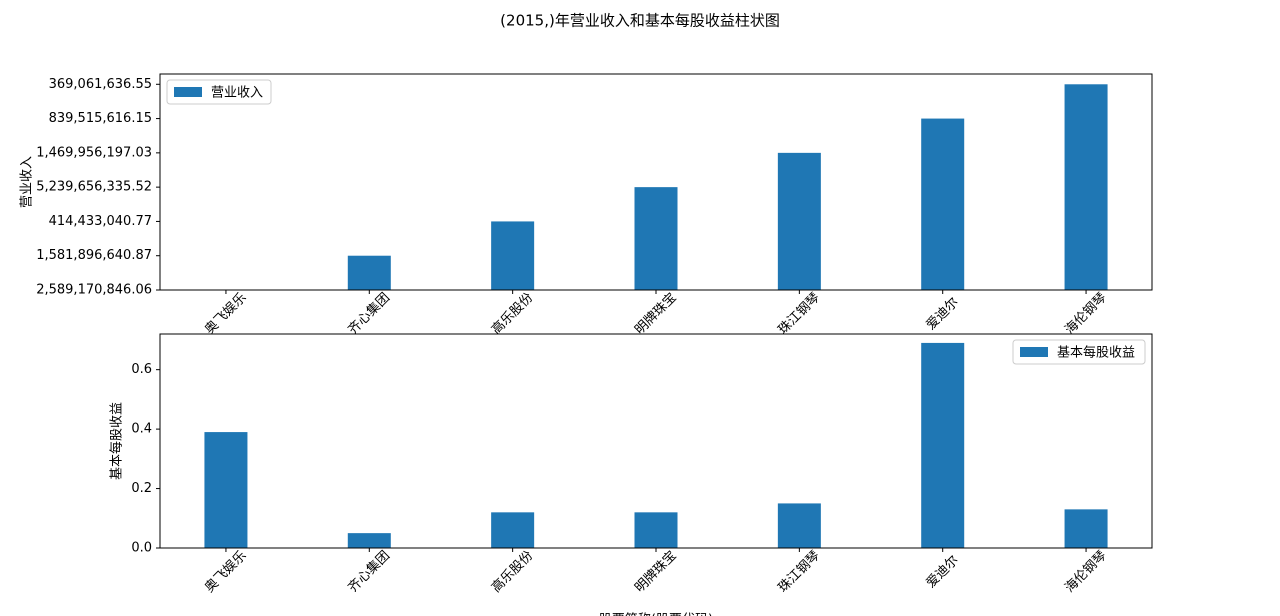 The width and height of the screenshot is (1280, 616). What do you see at coordinates (100, 221) in the screenshot?
I see `y-tick-label: 414,433,040.77` at bounding box center [100, 221].